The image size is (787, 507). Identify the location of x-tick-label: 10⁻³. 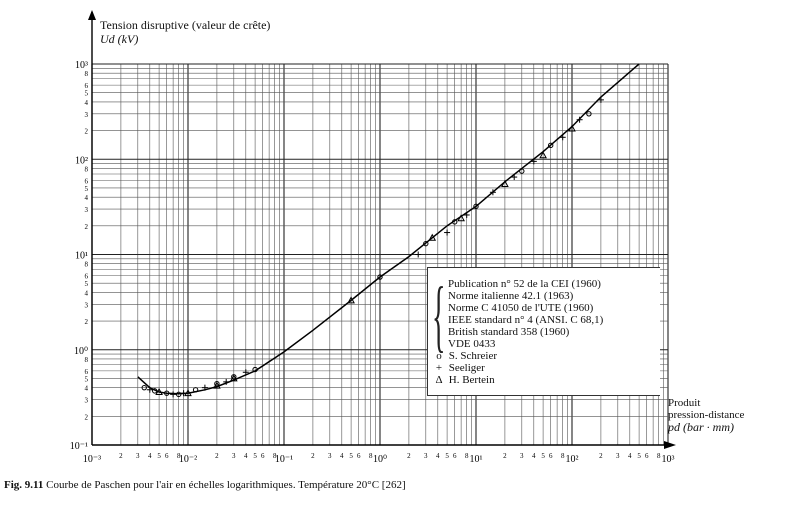
(92, 459).